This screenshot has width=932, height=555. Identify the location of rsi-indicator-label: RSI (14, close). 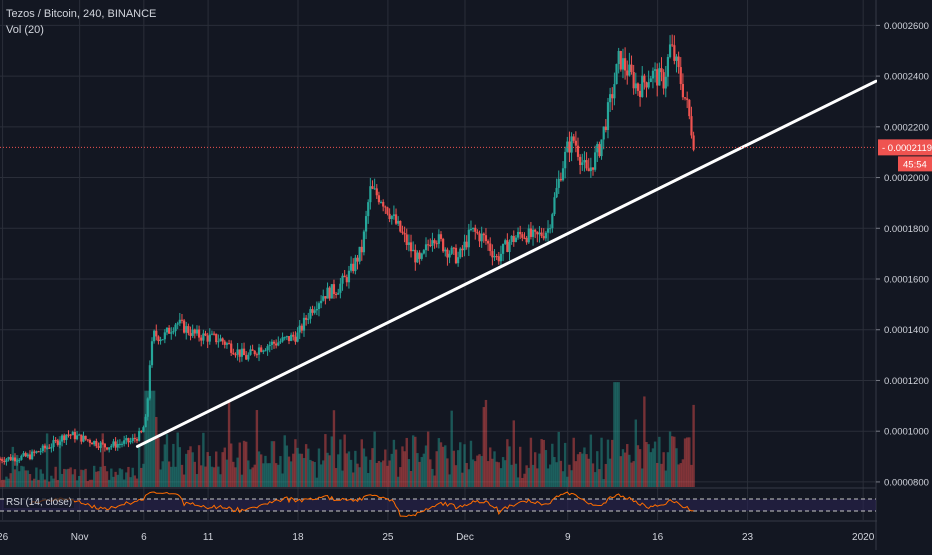
(39, 502).